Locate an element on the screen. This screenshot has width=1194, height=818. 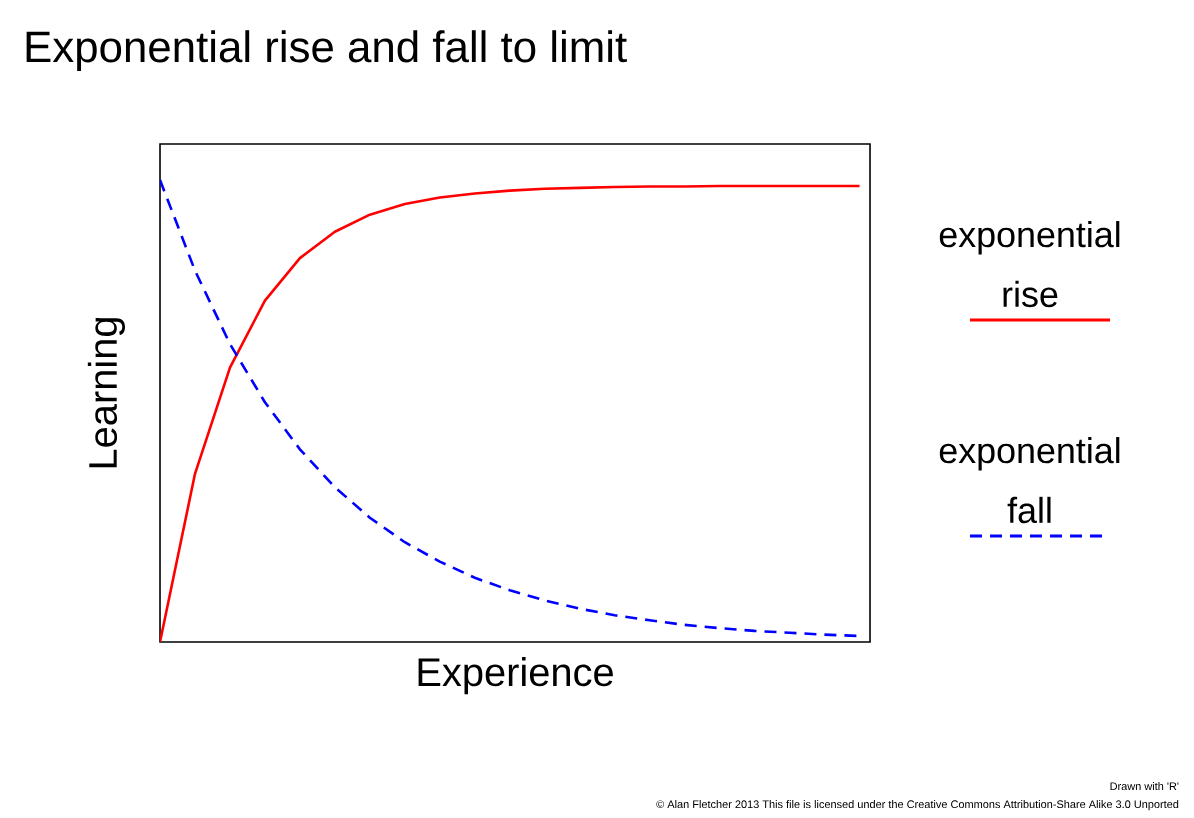
x-axis-title: Experience is located at coordinates (515, 676).